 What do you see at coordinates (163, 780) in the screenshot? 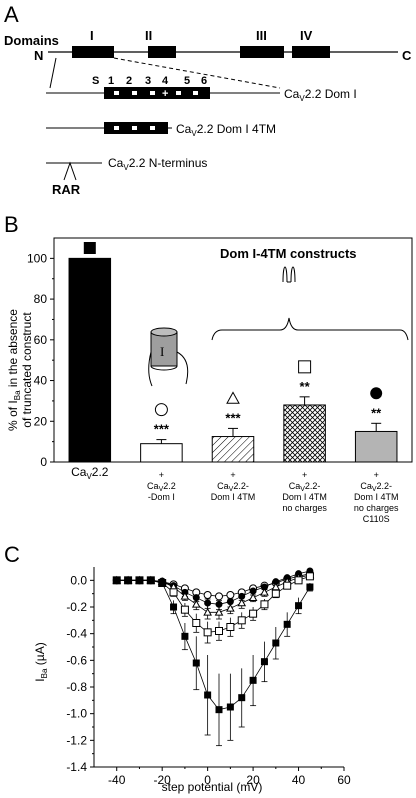
I see `panel-c-xtick-label: -20` at bounding box center [163, 780].